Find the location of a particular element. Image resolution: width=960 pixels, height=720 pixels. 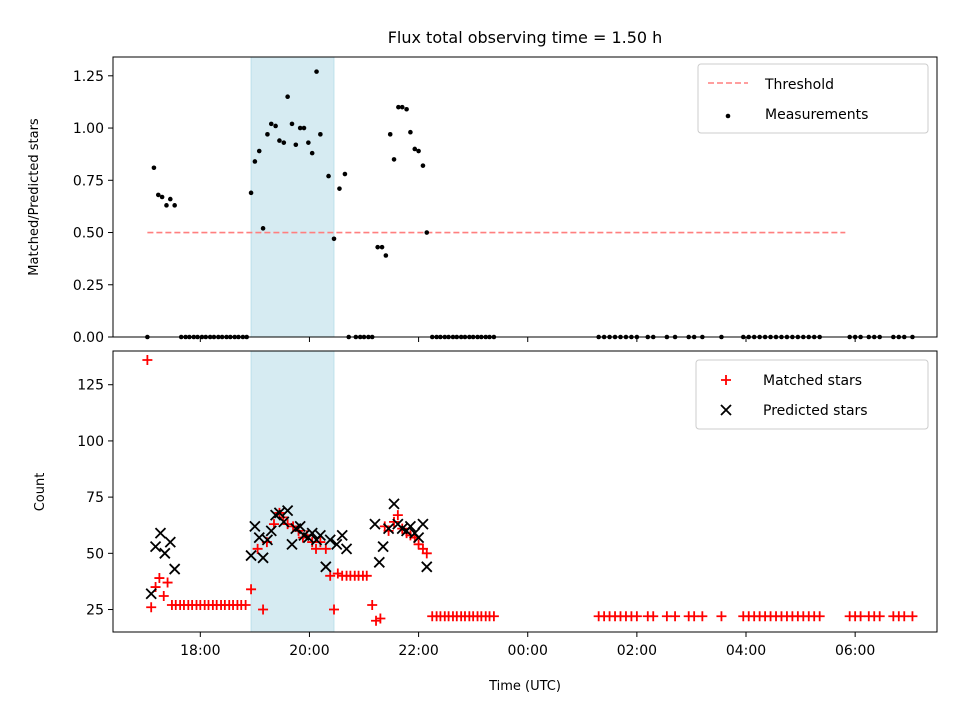

x-tick-label: 00:00 is located at coordinates (528, 651).